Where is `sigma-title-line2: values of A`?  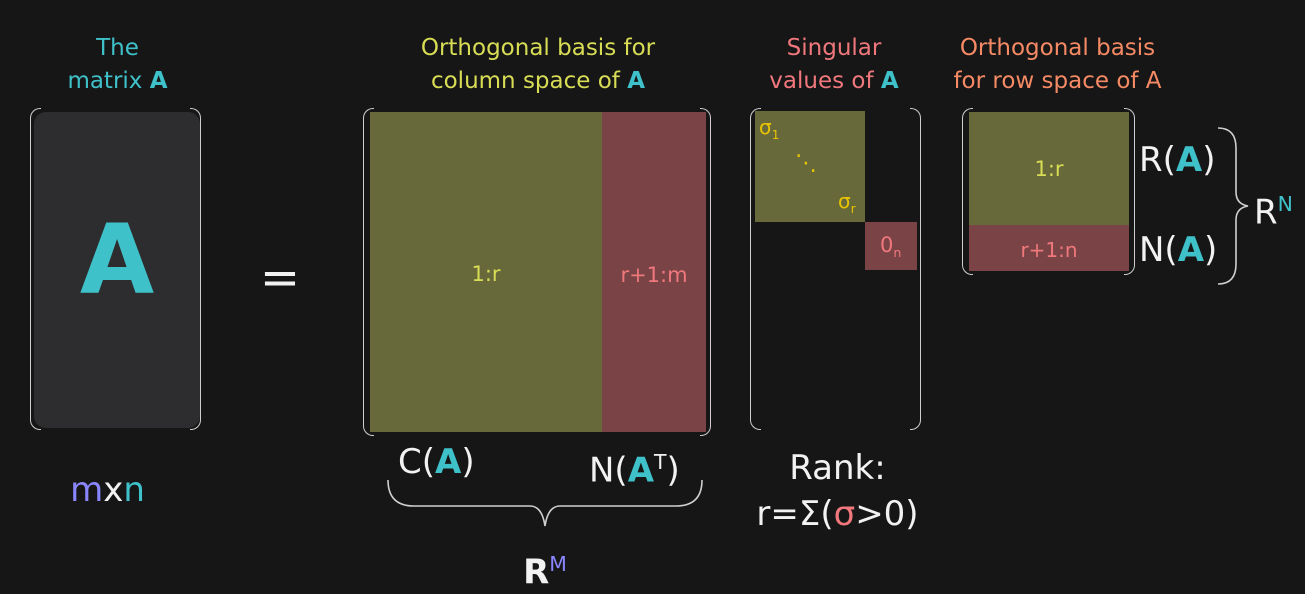 sigma-title-line2: values of A is located at coordinates (834, 81).